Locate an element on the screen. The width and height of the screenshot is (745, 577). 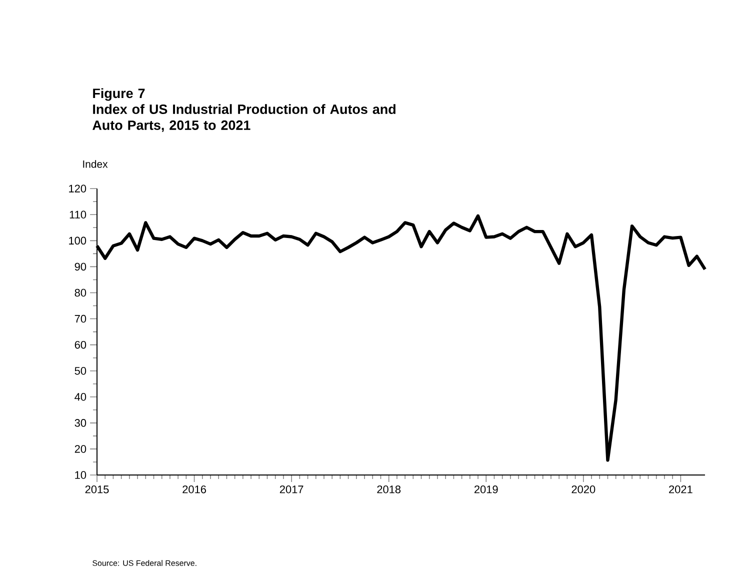
x-tick-label: 2019 is located at coordinates (486, 490).